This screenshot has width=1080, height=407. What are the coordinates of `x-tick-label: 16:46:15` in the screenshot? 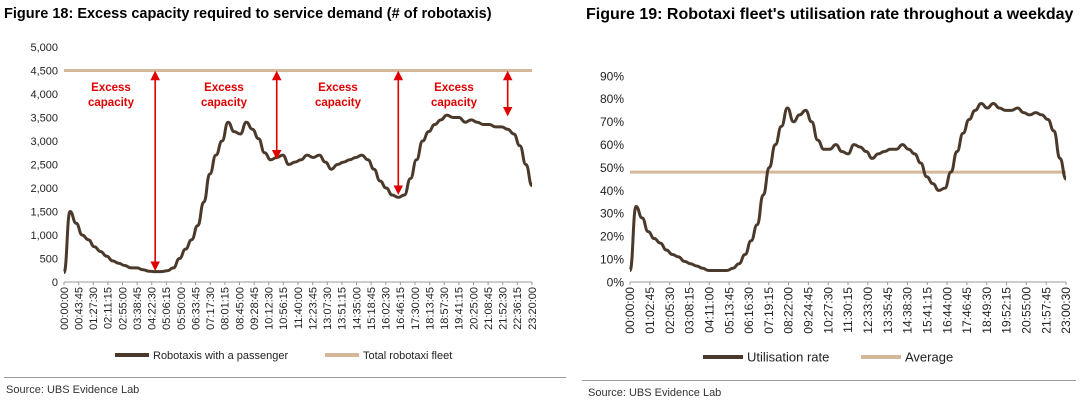 It's located at (401, 308).